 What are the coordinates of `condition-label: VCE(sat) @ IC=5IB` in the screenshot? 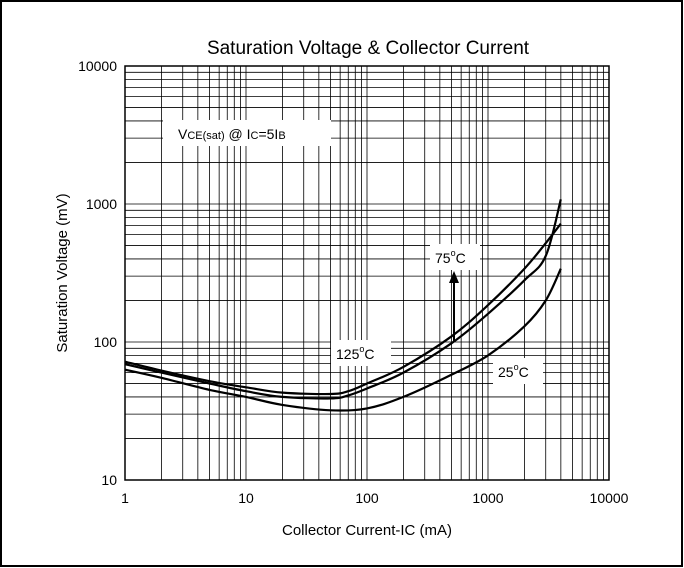 It's located at (232, 134).